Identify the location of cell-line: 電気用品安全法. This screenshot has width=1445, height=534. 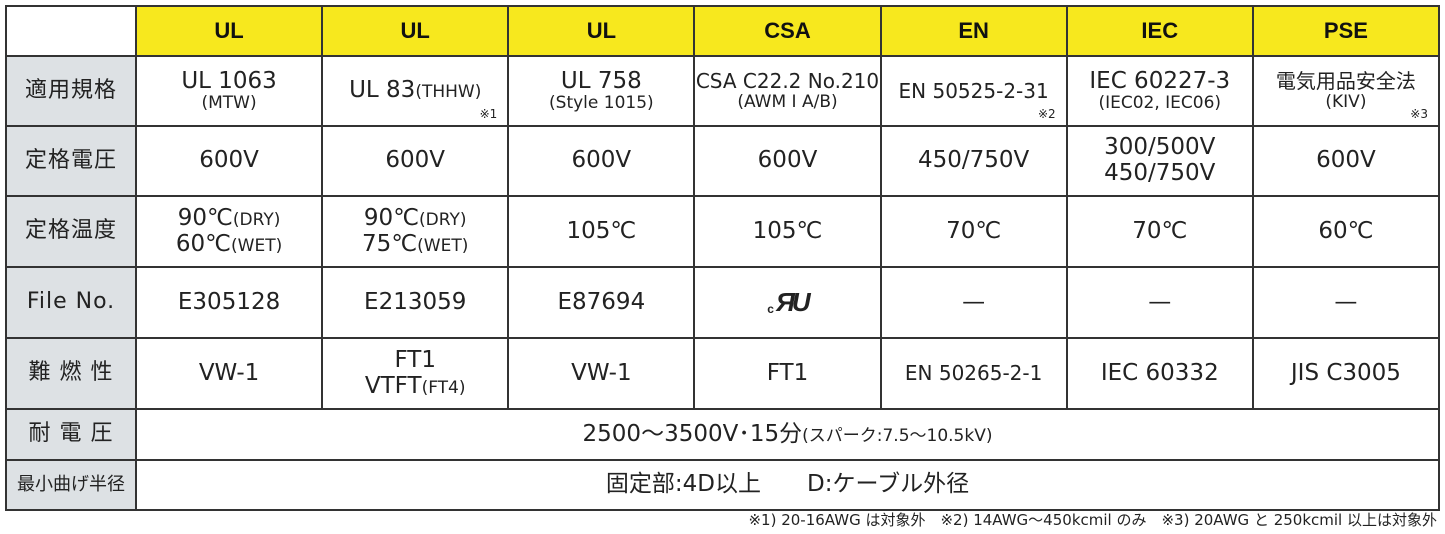
(1346, 81).